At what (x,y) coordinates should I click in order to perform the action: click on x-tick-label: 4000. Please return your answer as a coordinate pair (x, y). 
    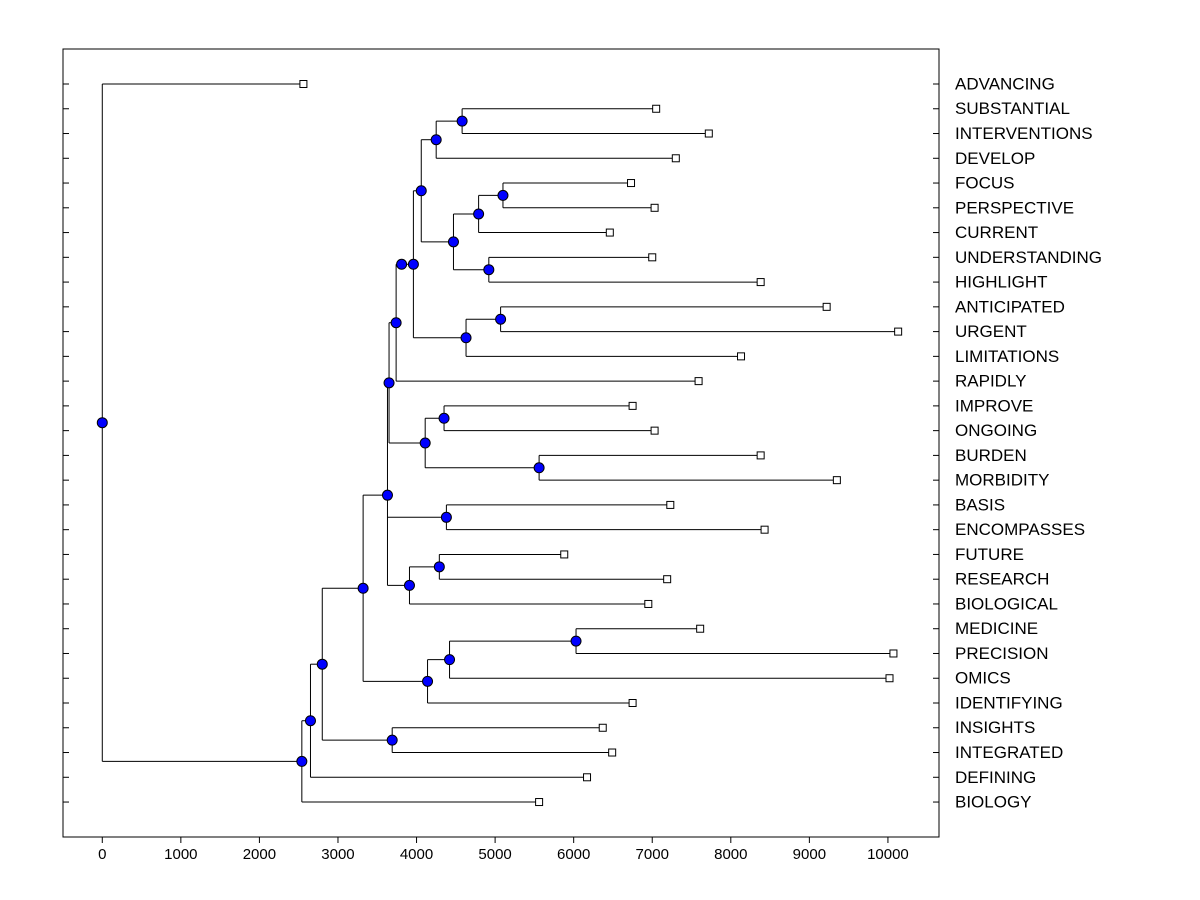
    Looking at the image, I should click on (416, 854).